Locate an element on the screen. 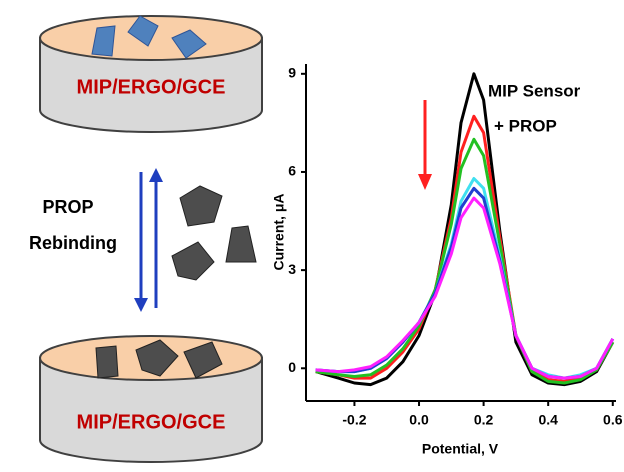 The height and width of the screenshot is (472, 624). y-tick-label: 6 is located at coordinates (292, 171).